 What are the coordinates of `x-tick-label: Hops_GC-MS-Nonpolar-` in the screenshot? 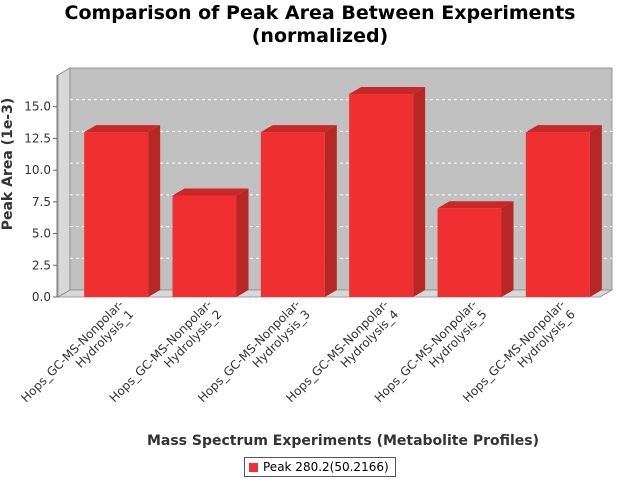 It's located at (72, 351).